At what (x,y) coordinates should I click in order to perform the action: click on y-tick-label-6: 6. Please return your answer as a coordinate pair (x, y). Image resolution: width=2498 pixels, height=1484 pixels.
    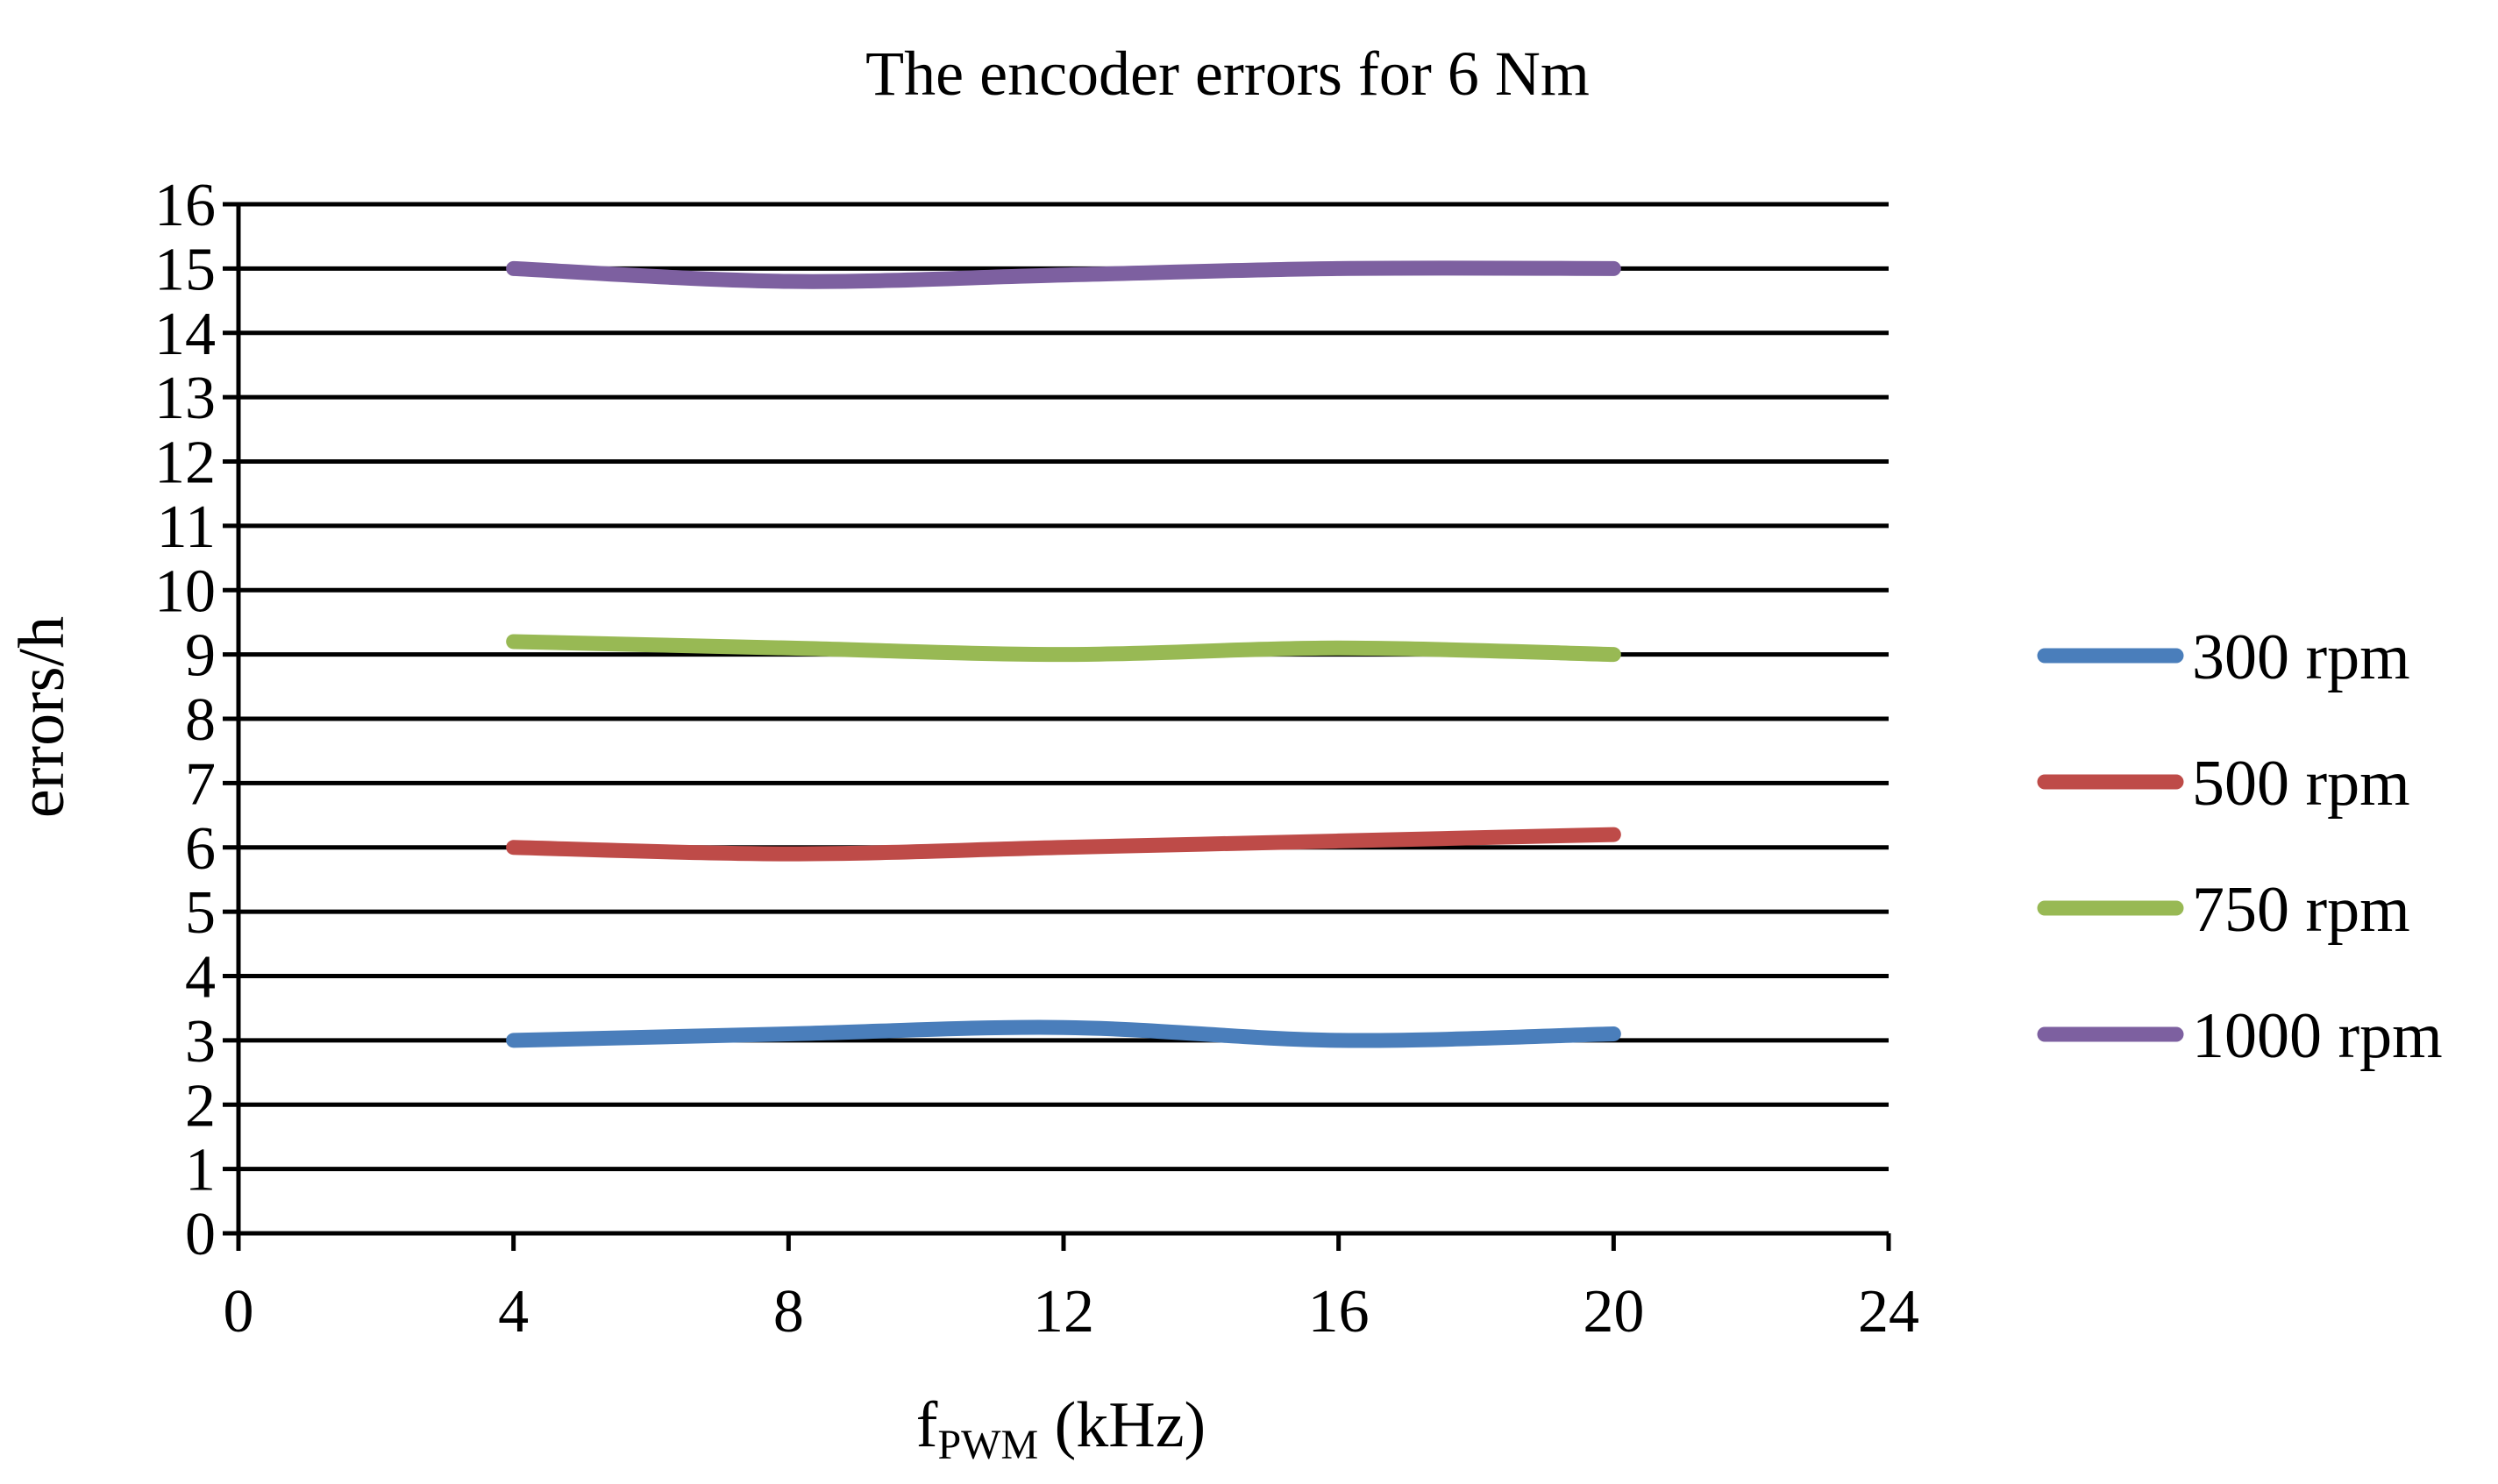
    Looking at the image, I should click on (200, 849).